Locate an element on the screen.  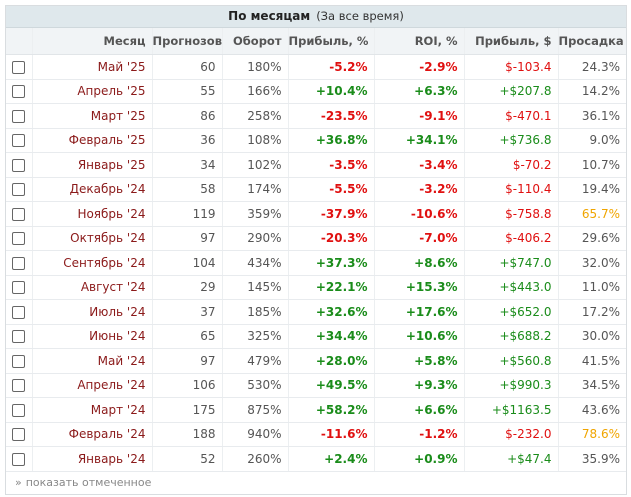
month-cell: Май '25 is located at coordinates (92, 67).